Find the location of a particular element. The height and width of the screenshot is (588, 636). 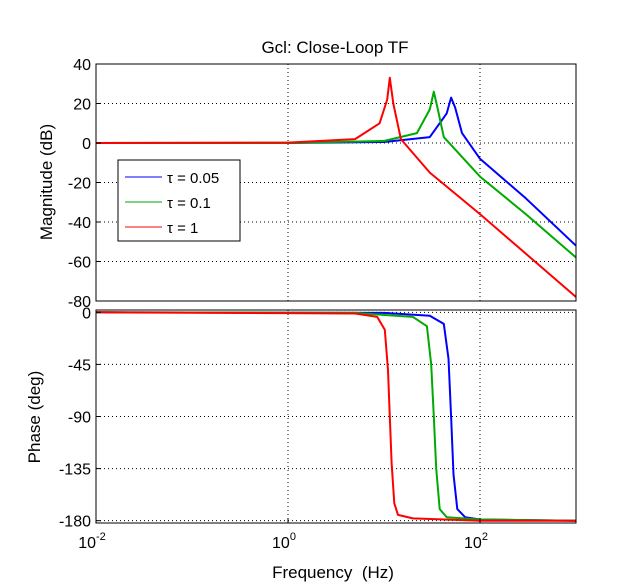

phase-y-label: Phase (deg) is located at coordinates (34, 417).